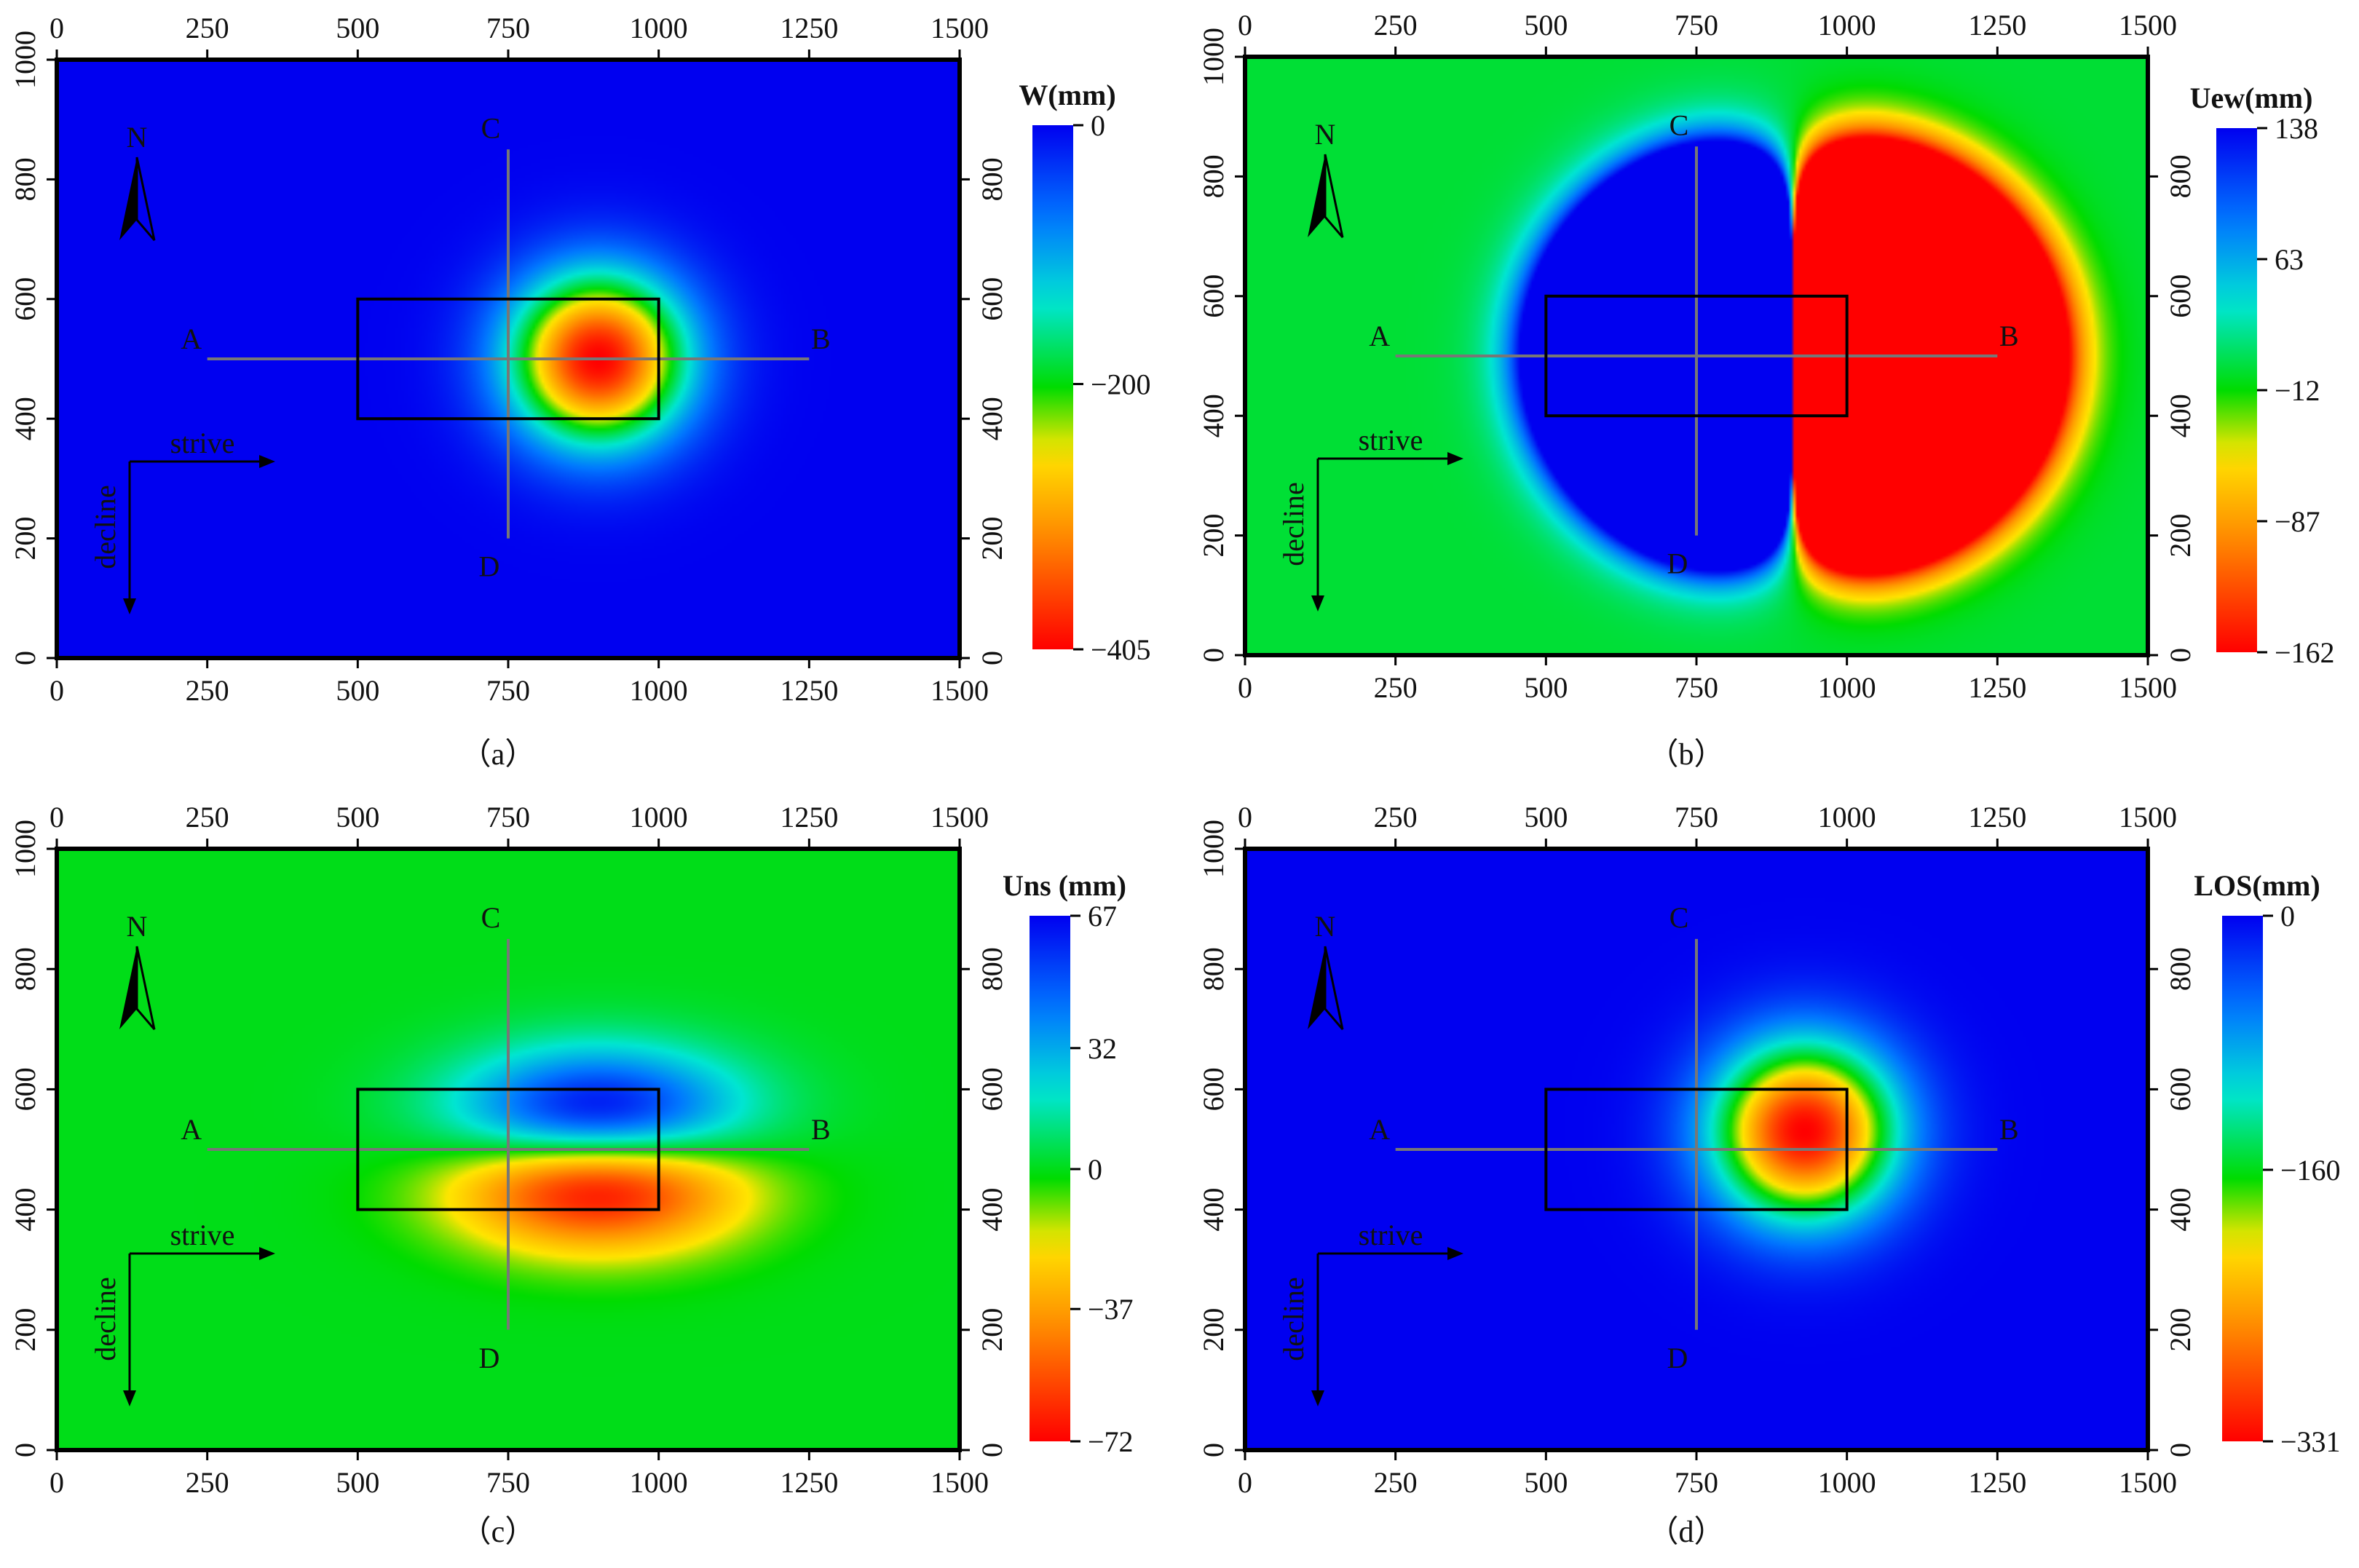 The height and width of the screenshot is (1568, 2359). What do you see at coordinates (959, 818) in the screenshot?
I see `x-tick-label-top: 1500` at bounding box center [959, 818].